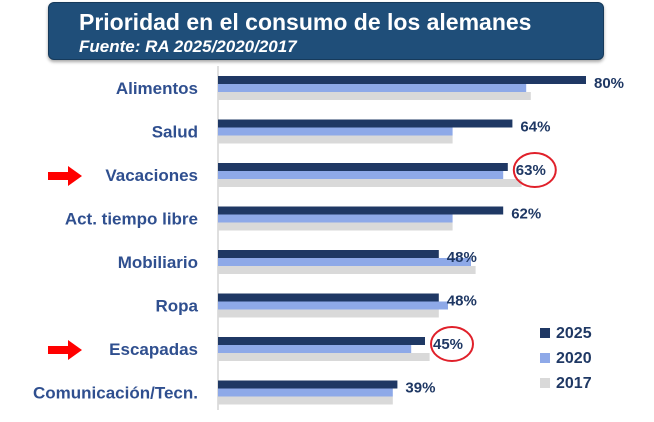  Describe the element at coordinates (177, 306) in the screenshot. I see `category-label-ropa: Ropa` at that location.